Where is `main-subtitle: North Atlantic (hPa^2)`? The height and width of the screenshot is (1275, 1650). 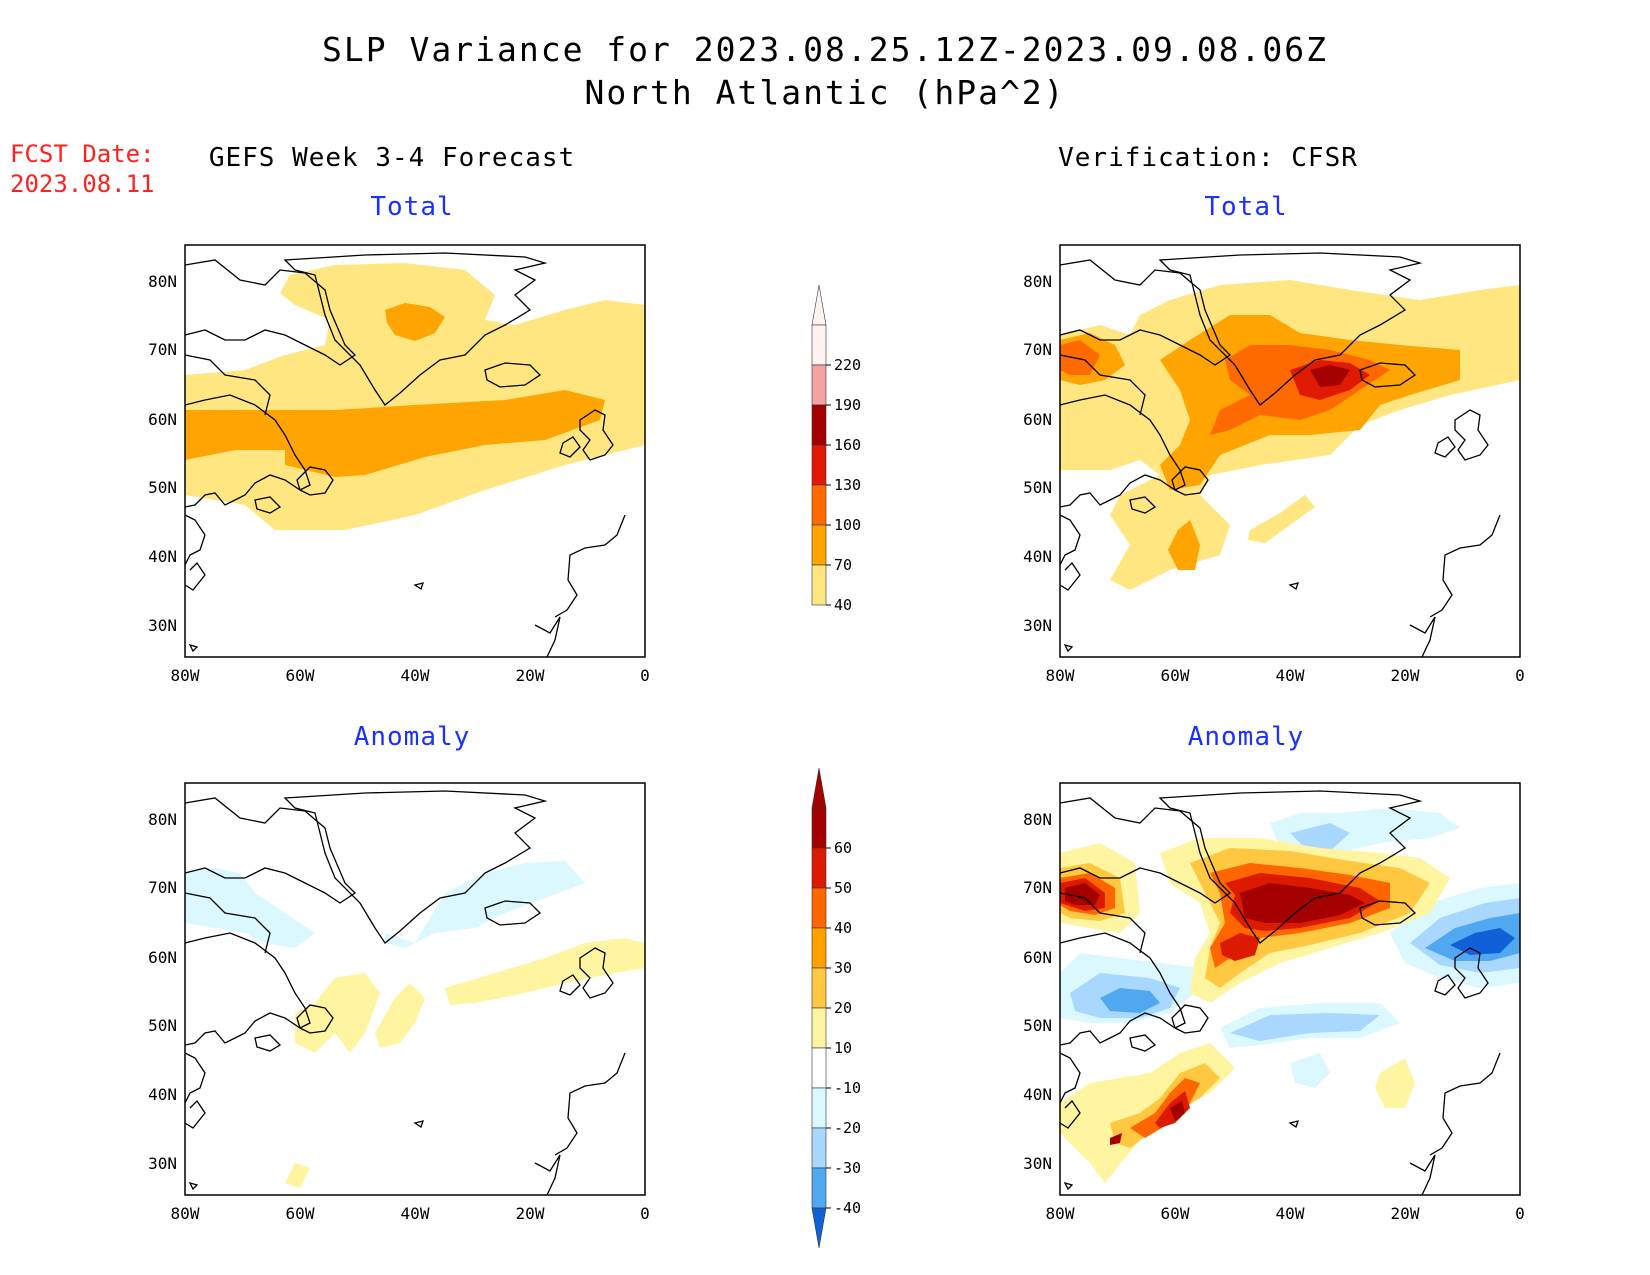 main-subtitle: North Atlantic (hPa^2) is located at coordinates (825, 92).